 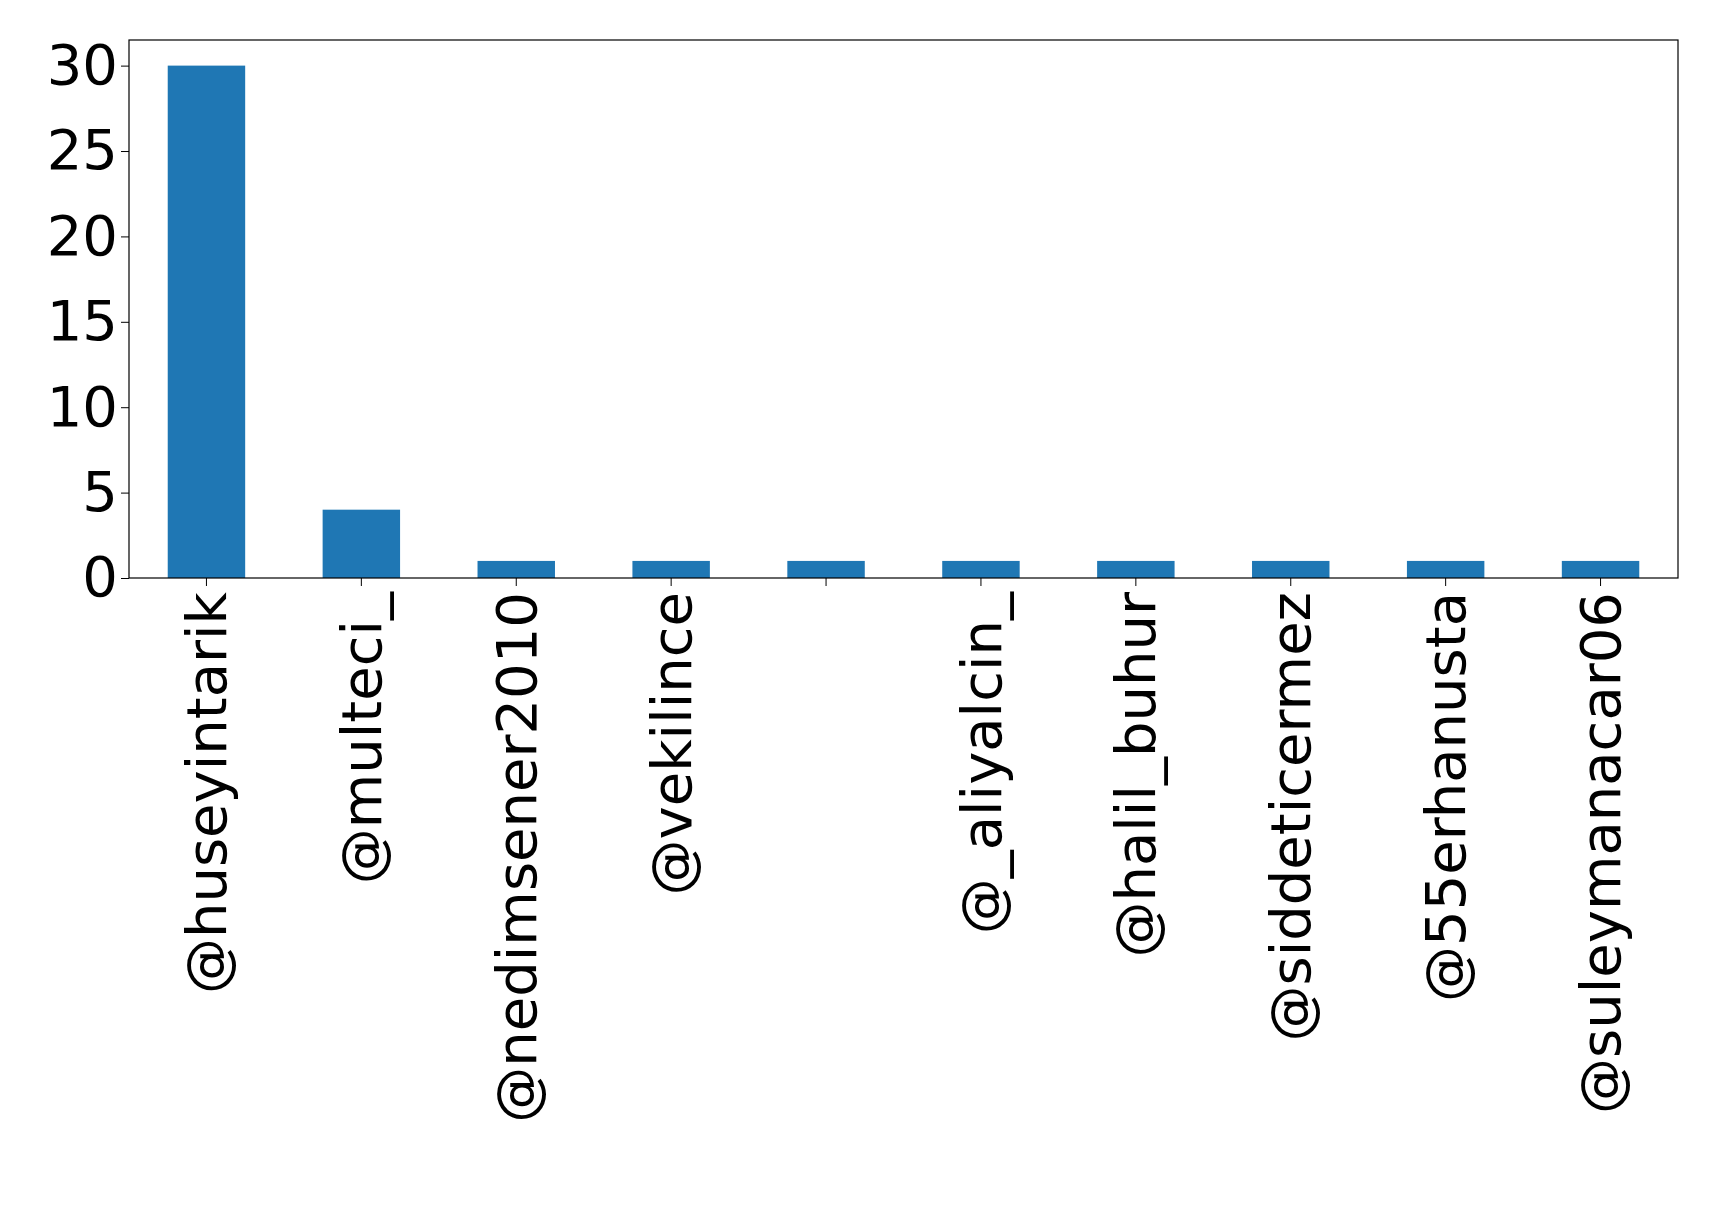 What do you see at coordinates (516, 857) in the screenshot?
I see `x-tick-label: @nedimsener2010` at bounding box center [516, 857].